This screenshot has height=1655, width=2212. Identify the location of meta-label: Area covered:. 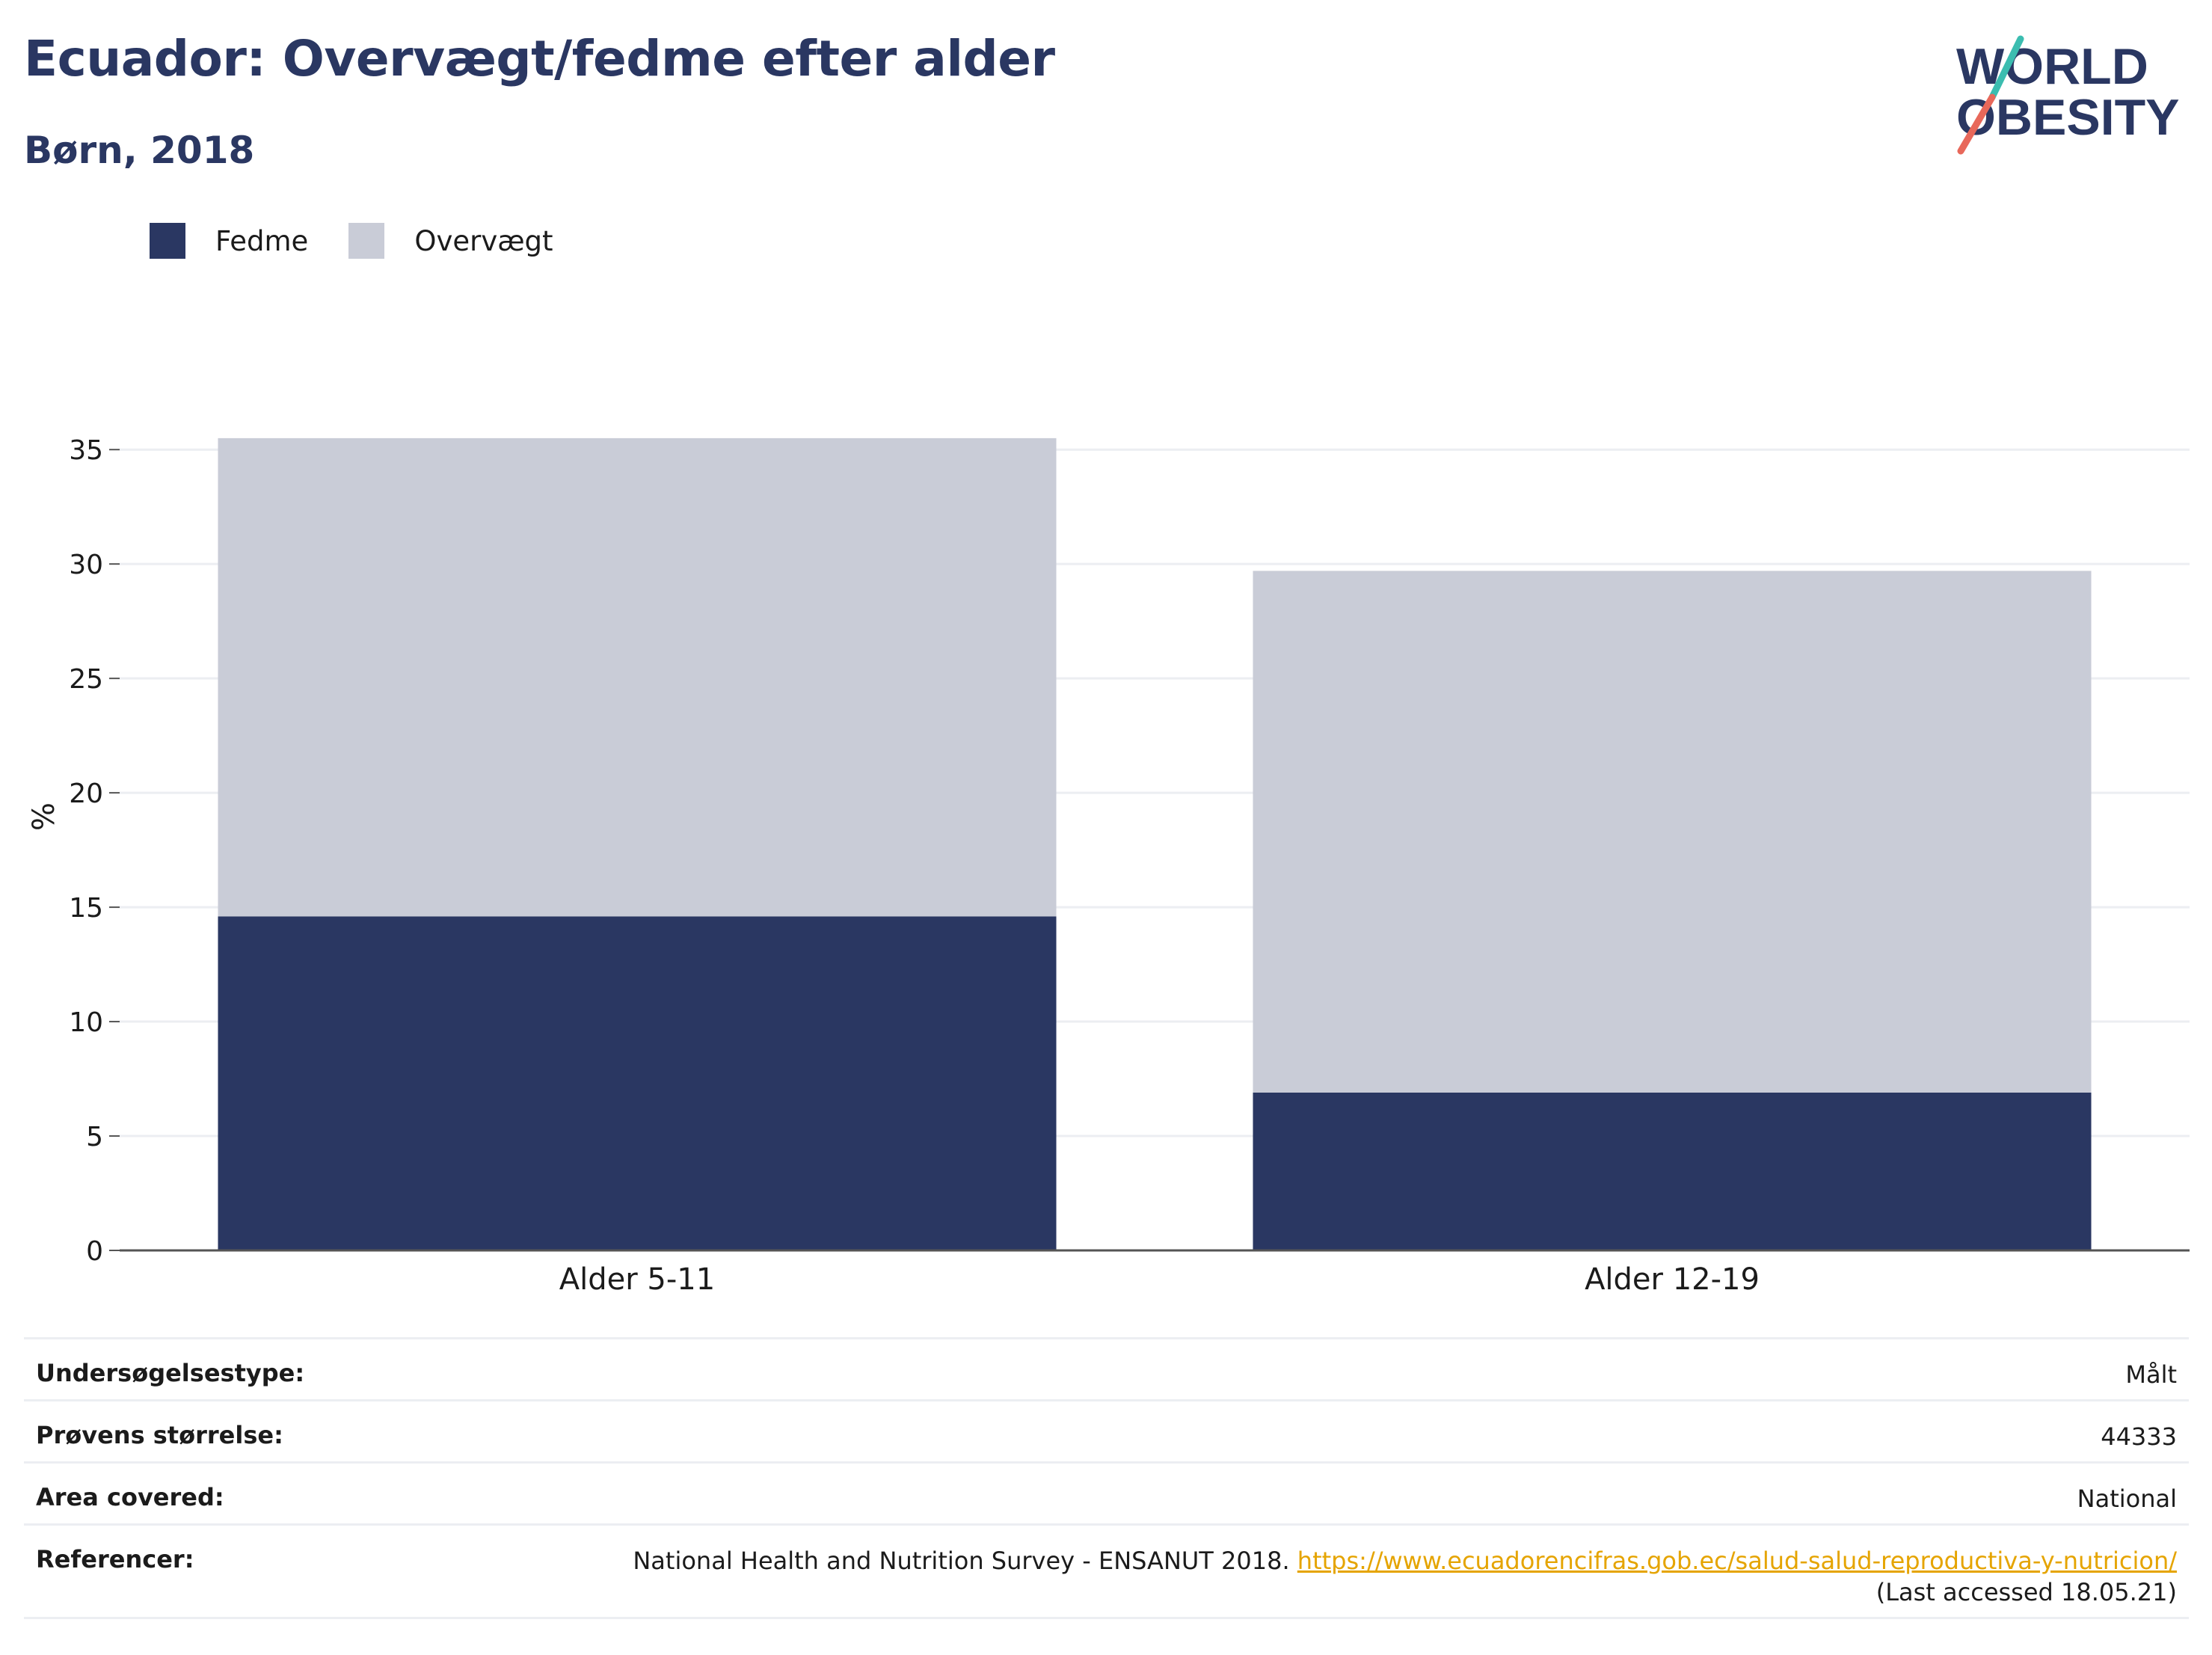
(130, 1497).